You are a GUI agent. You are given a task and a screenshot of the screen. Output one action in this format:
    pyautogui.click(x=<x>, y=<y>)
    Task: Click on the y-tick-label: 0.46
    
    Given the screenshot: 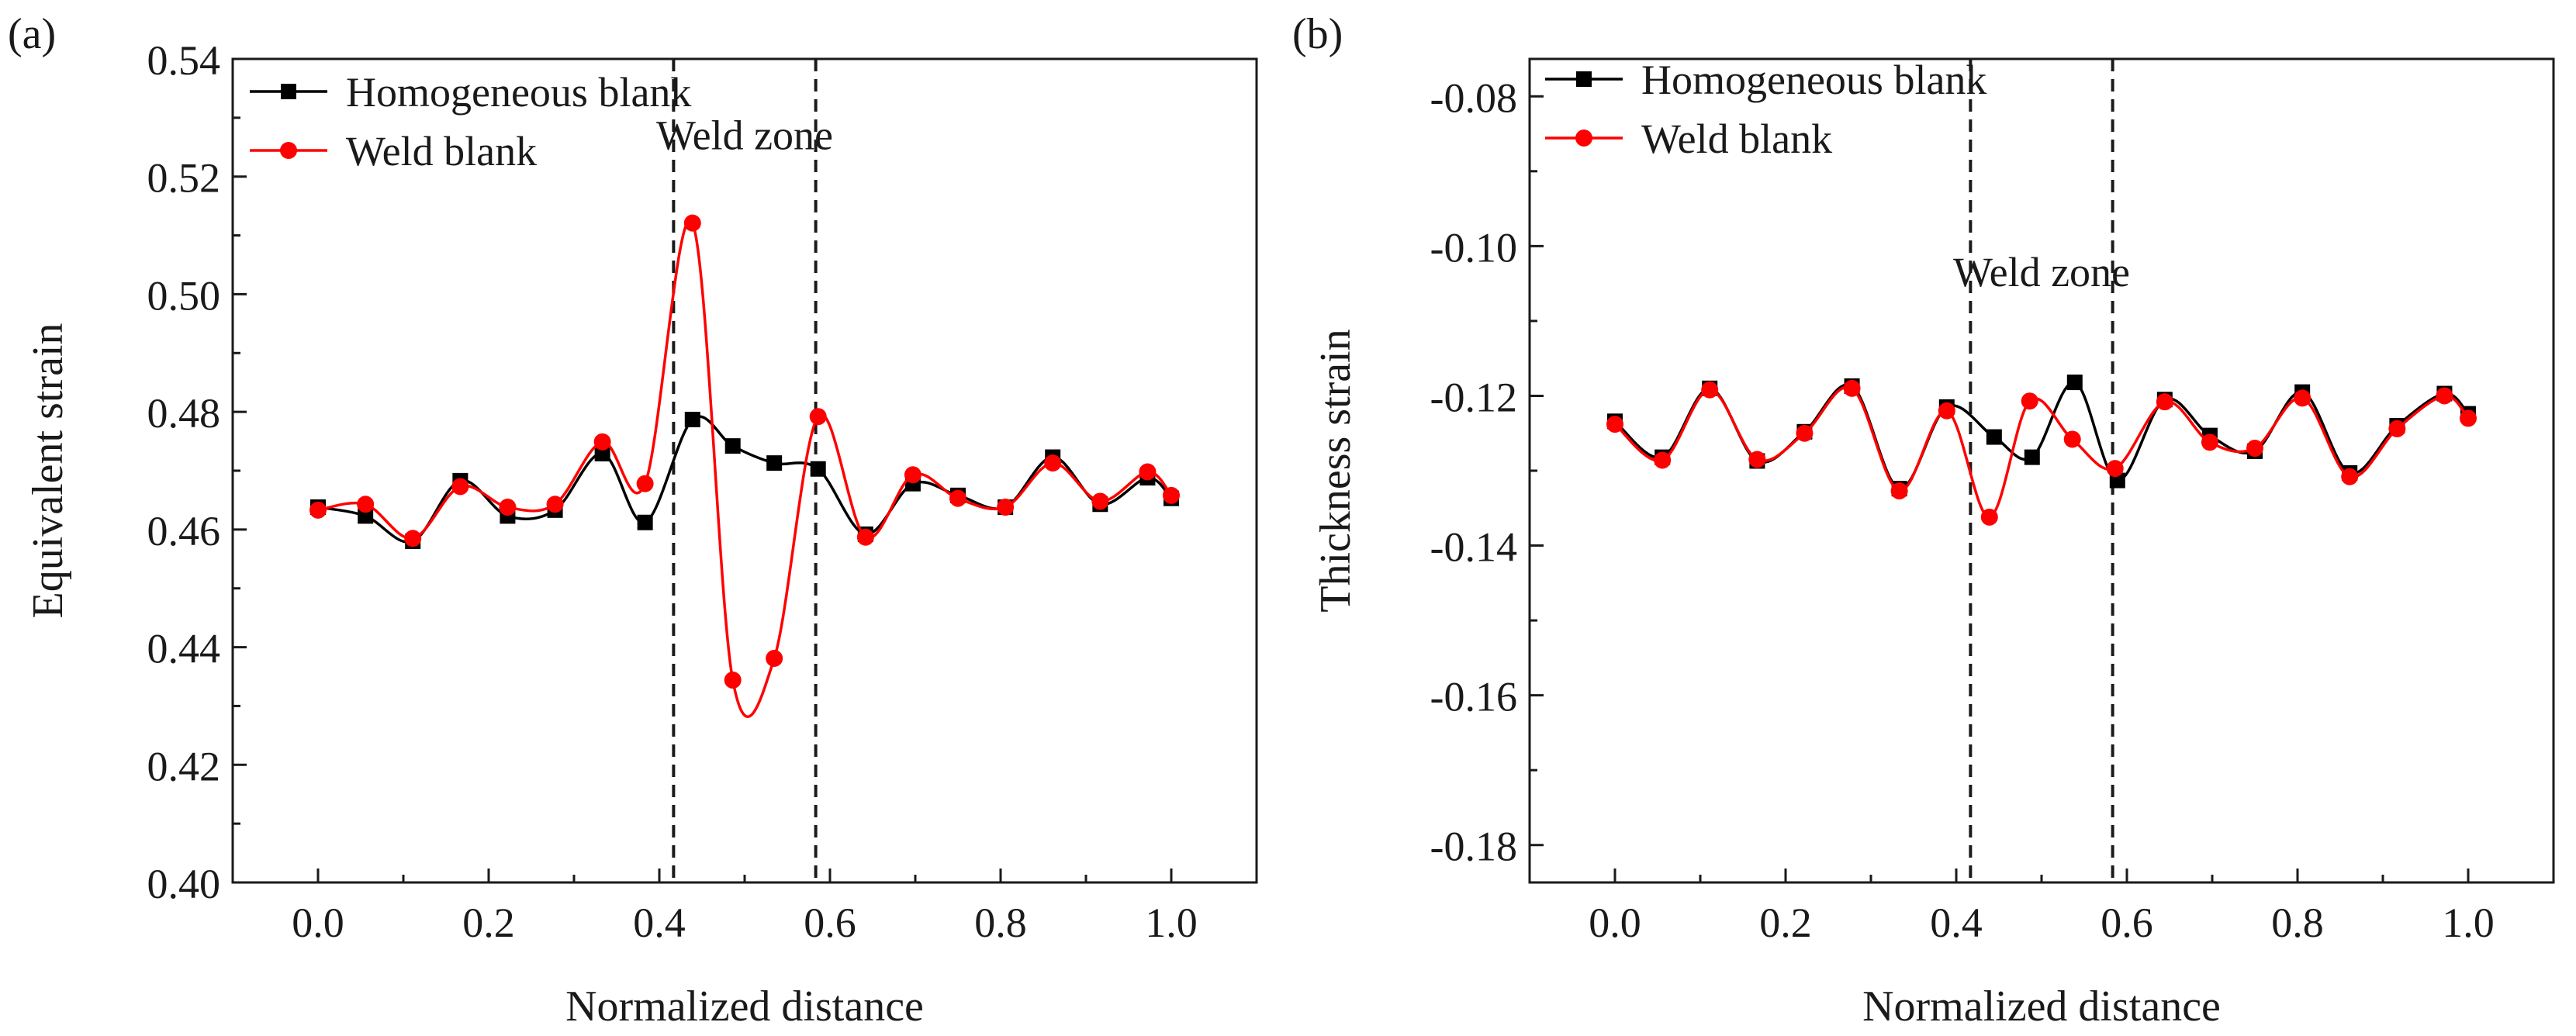 What is the action you would take?
    pyautogui.click(x=184, y=531)
    